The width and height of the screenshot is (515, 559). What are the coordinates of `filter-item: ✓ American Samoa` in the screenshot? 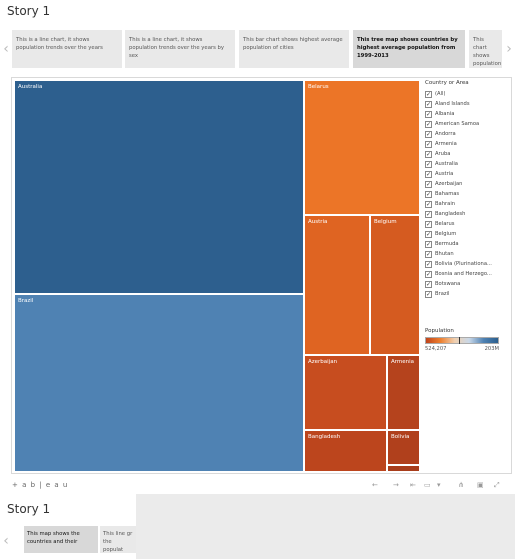 It's located at (468, 124).